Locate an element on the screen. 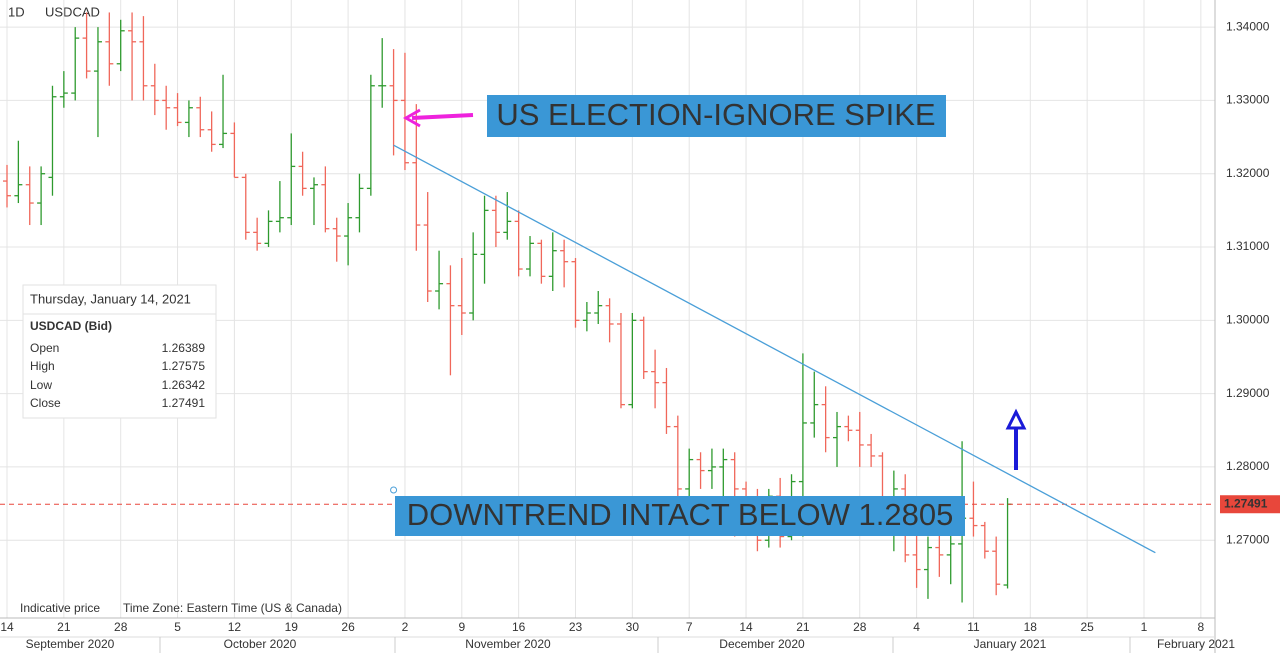 This screenshot has width=1280, height=653. annotation: US ELECTION-IGNORE SPIKE is located at coordinates (715, 114).